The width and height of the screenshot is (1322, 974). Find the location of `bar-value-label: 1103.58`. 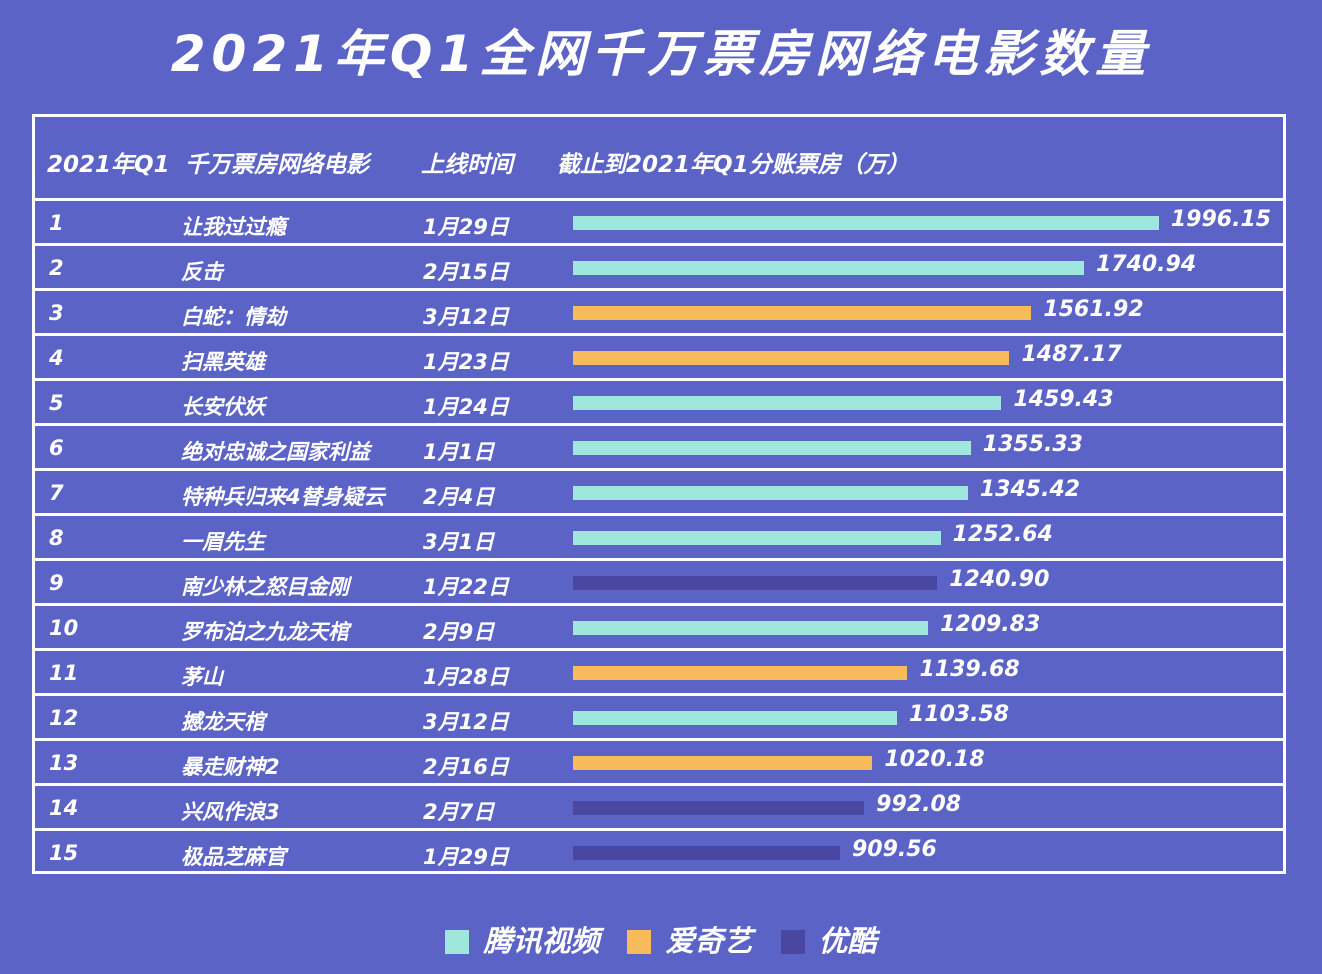

bar-value-label: 1103.58 is located at coordinates (959, 714).